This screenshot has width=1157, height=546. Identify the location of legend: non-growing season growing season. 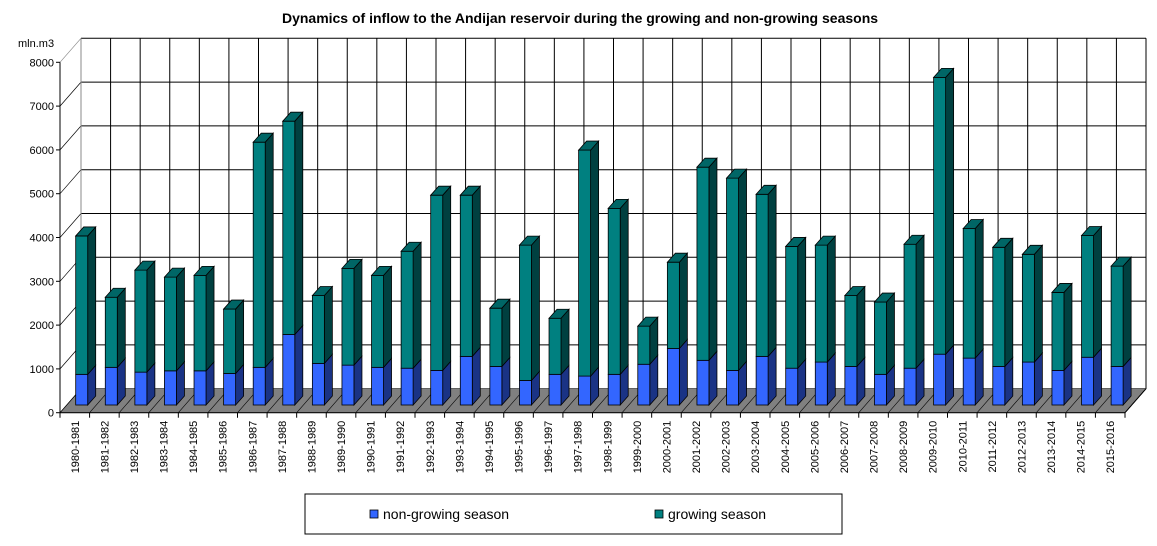
(573, 514).